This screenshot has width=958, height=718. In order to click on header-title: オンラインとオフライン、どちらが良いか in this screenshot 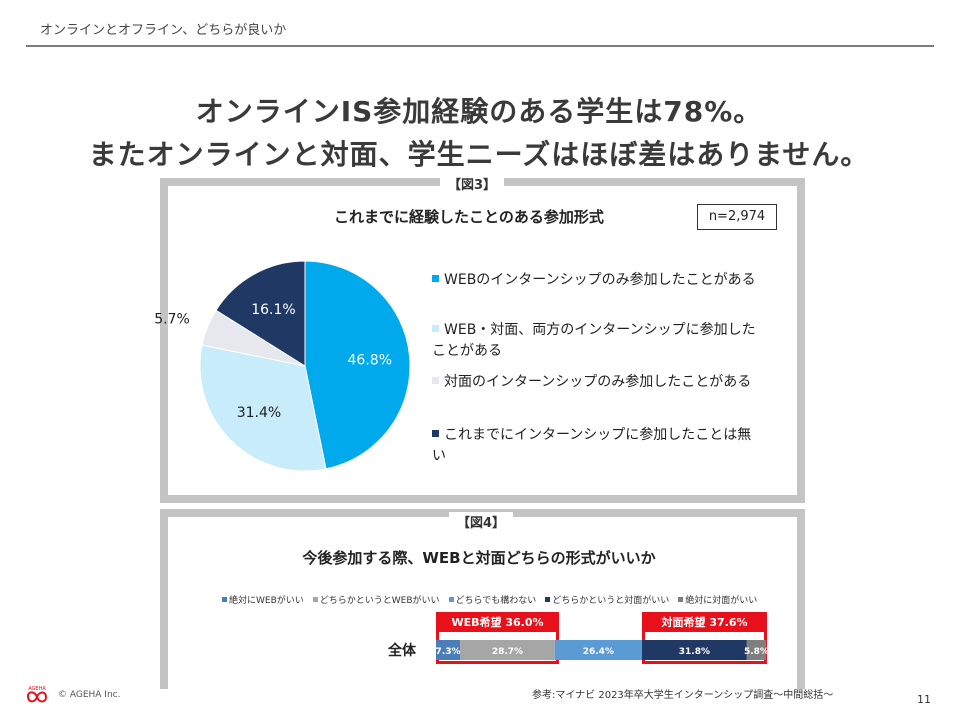, I will do `click(163, 30)`.